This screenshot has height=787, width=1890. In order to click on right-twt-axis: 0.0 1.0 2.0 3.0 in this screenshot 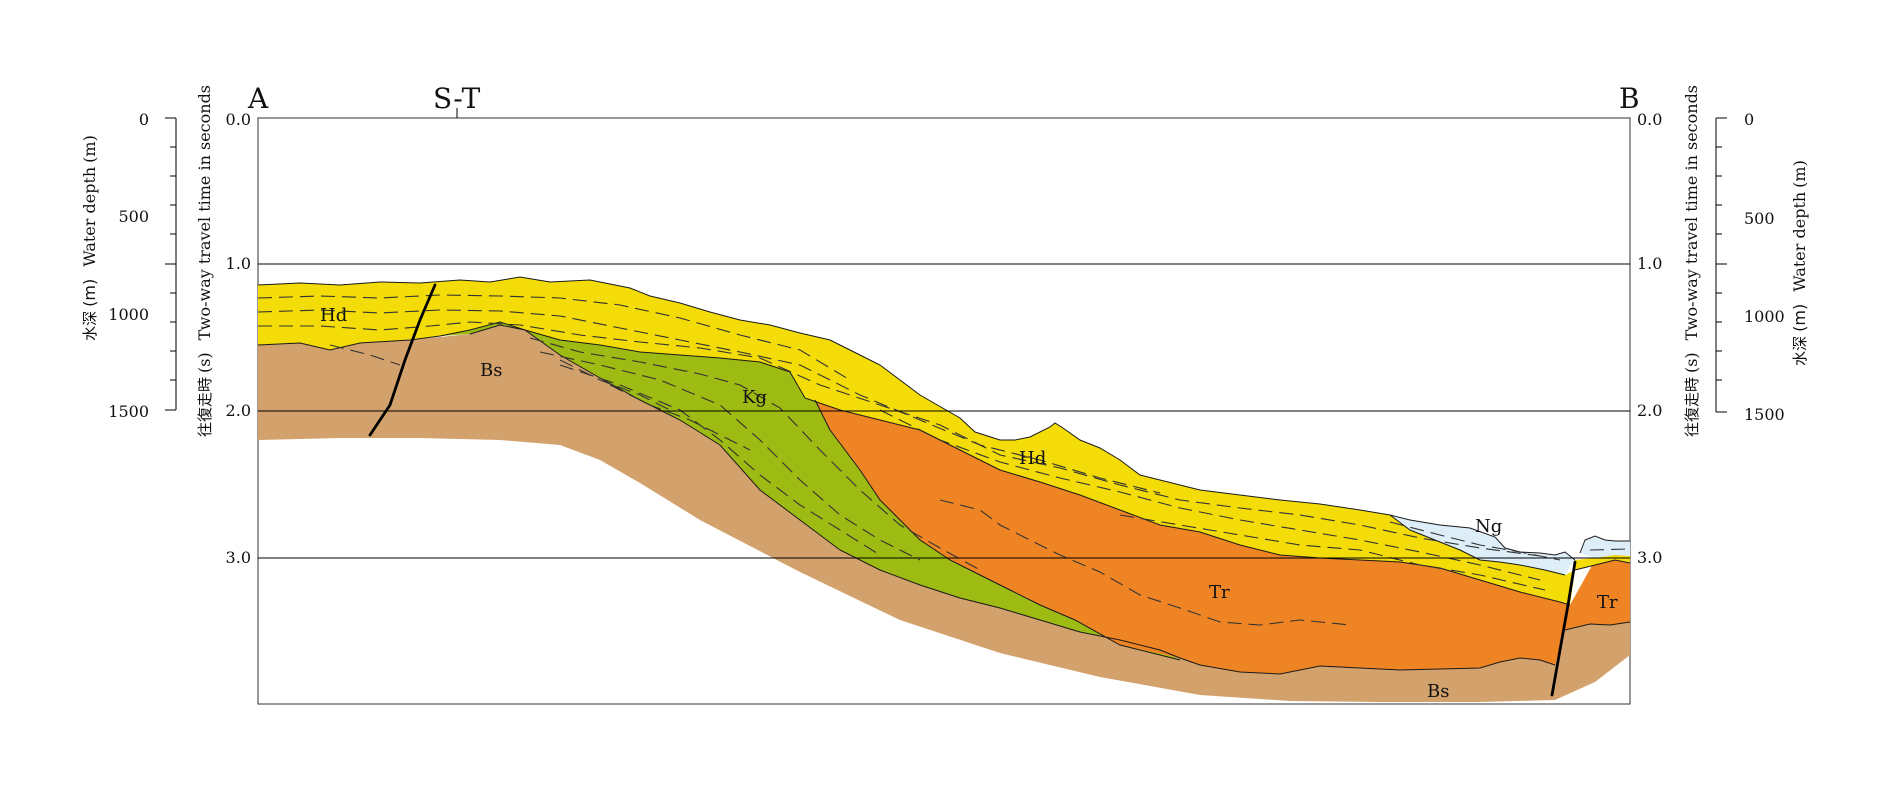, I will do `click(1649, 338)`.